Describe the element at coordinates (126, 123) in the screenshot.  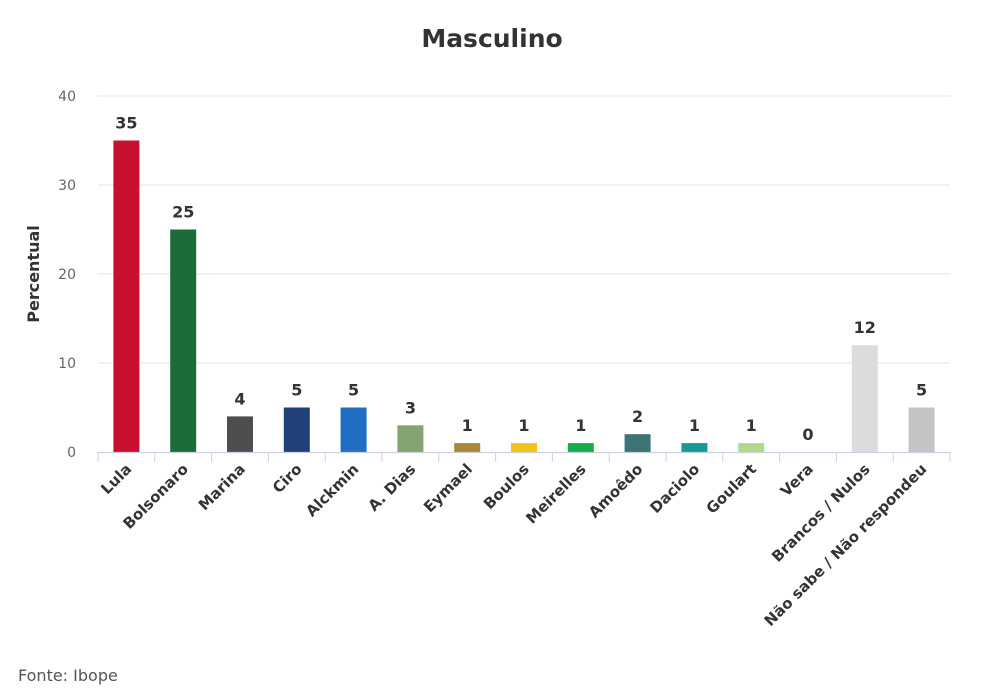
I see `data-label: 35` at that location.